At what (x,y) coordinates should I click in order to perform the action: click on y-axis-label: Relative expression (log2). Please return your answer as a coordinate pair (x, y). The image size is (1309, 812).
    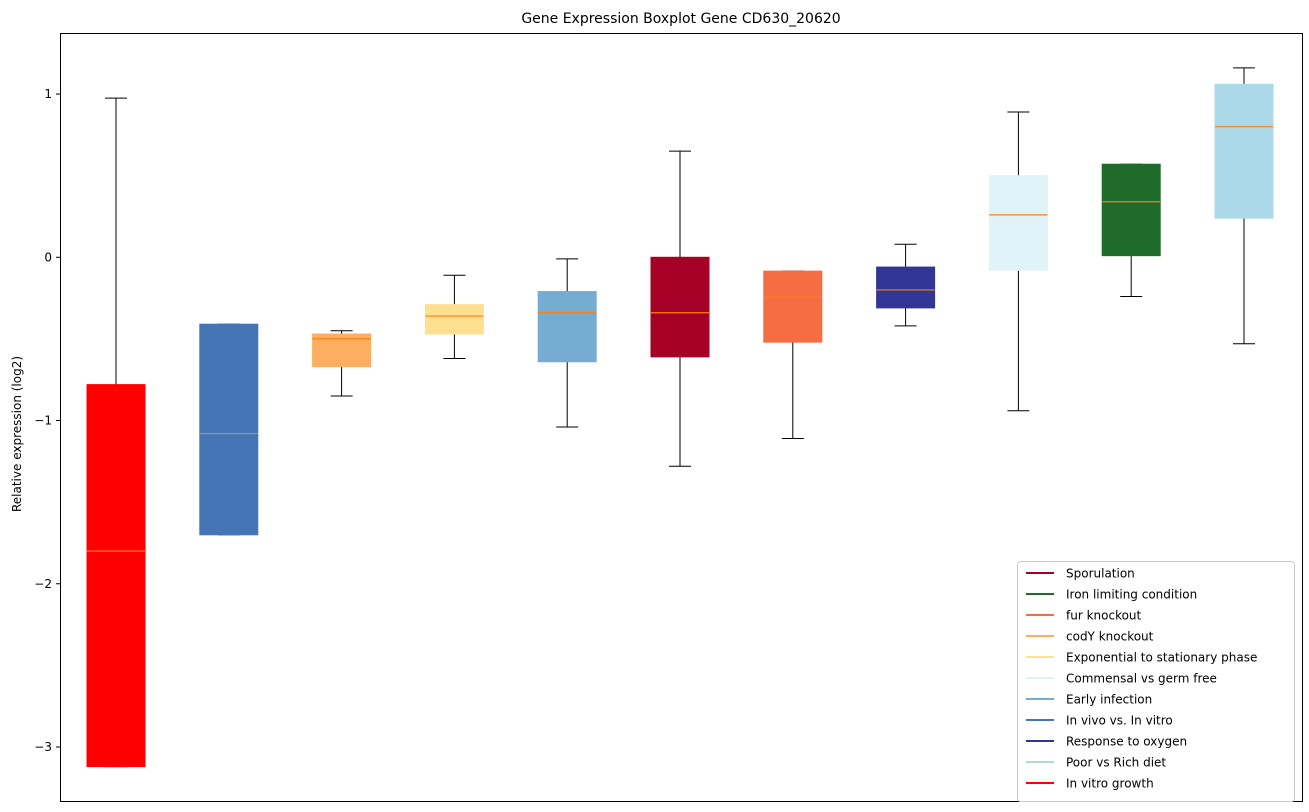
    Looking at the image, I should click on (17, 434).